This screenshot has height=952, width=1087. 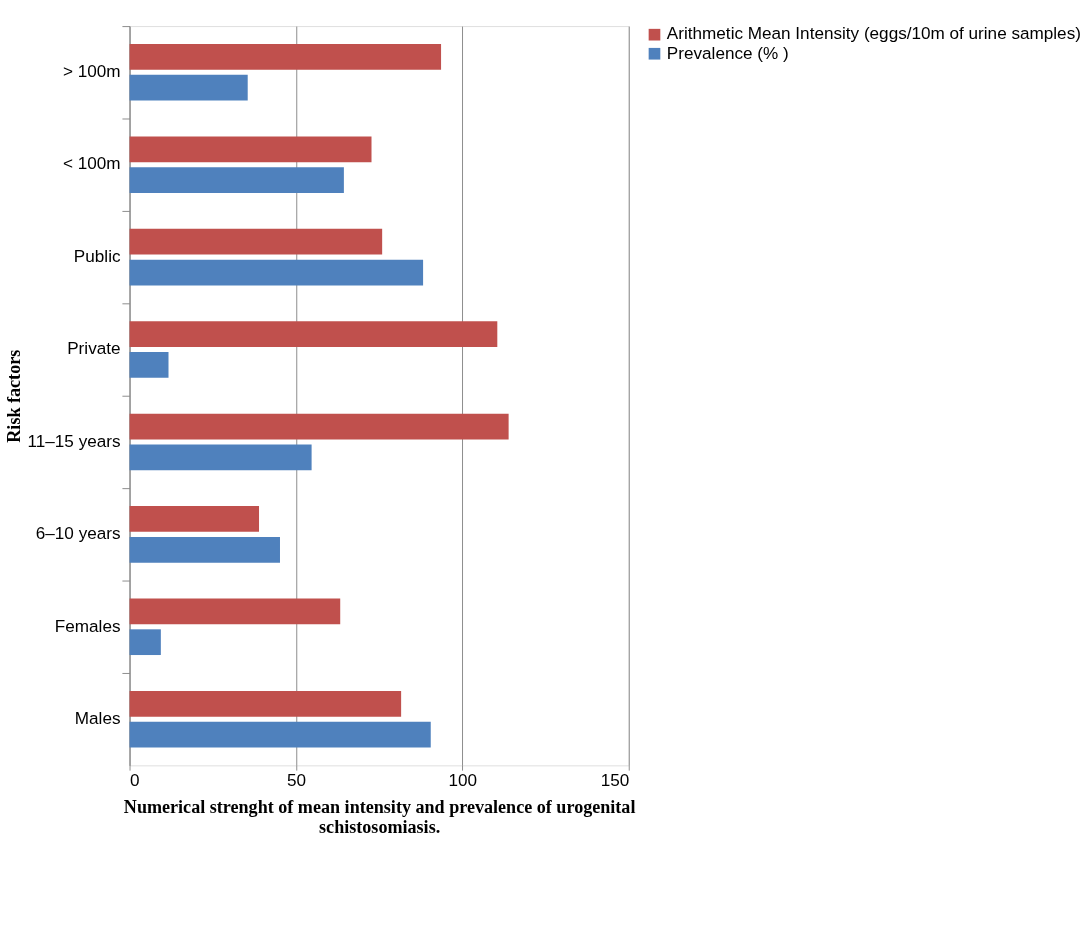 What do you see at coordinates (74, 440) in the screenshot?
I see `y-tick-label: 11–15 years` at bounding box center [74, 440].